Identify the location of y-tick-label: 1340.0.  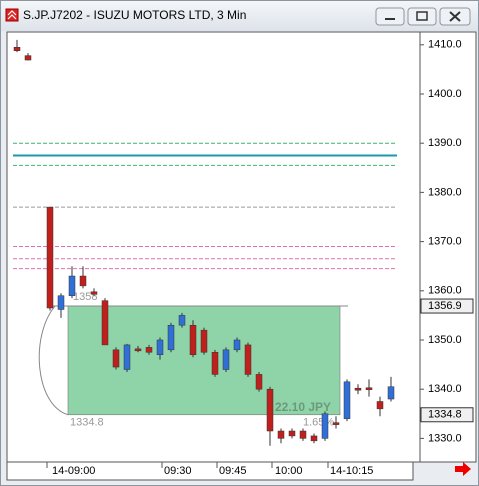
(445, 389).